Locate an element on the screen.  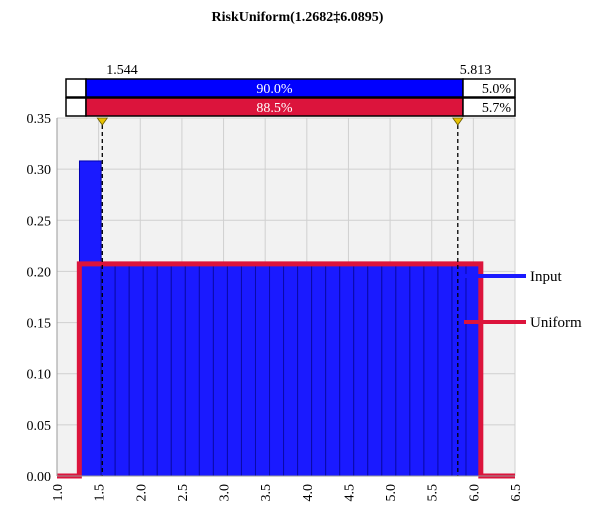
x-tick-label: 4.0 is located at coordinates (308, 493).